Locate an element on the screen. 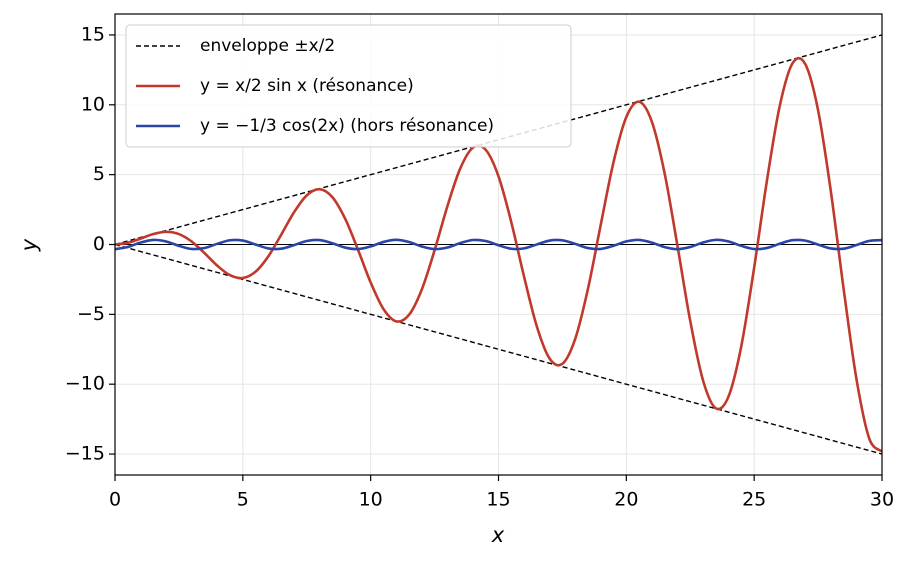 Image resolution: width=914 pixels, height=564 pixels. legend-box is located at coordinates (348, 86).